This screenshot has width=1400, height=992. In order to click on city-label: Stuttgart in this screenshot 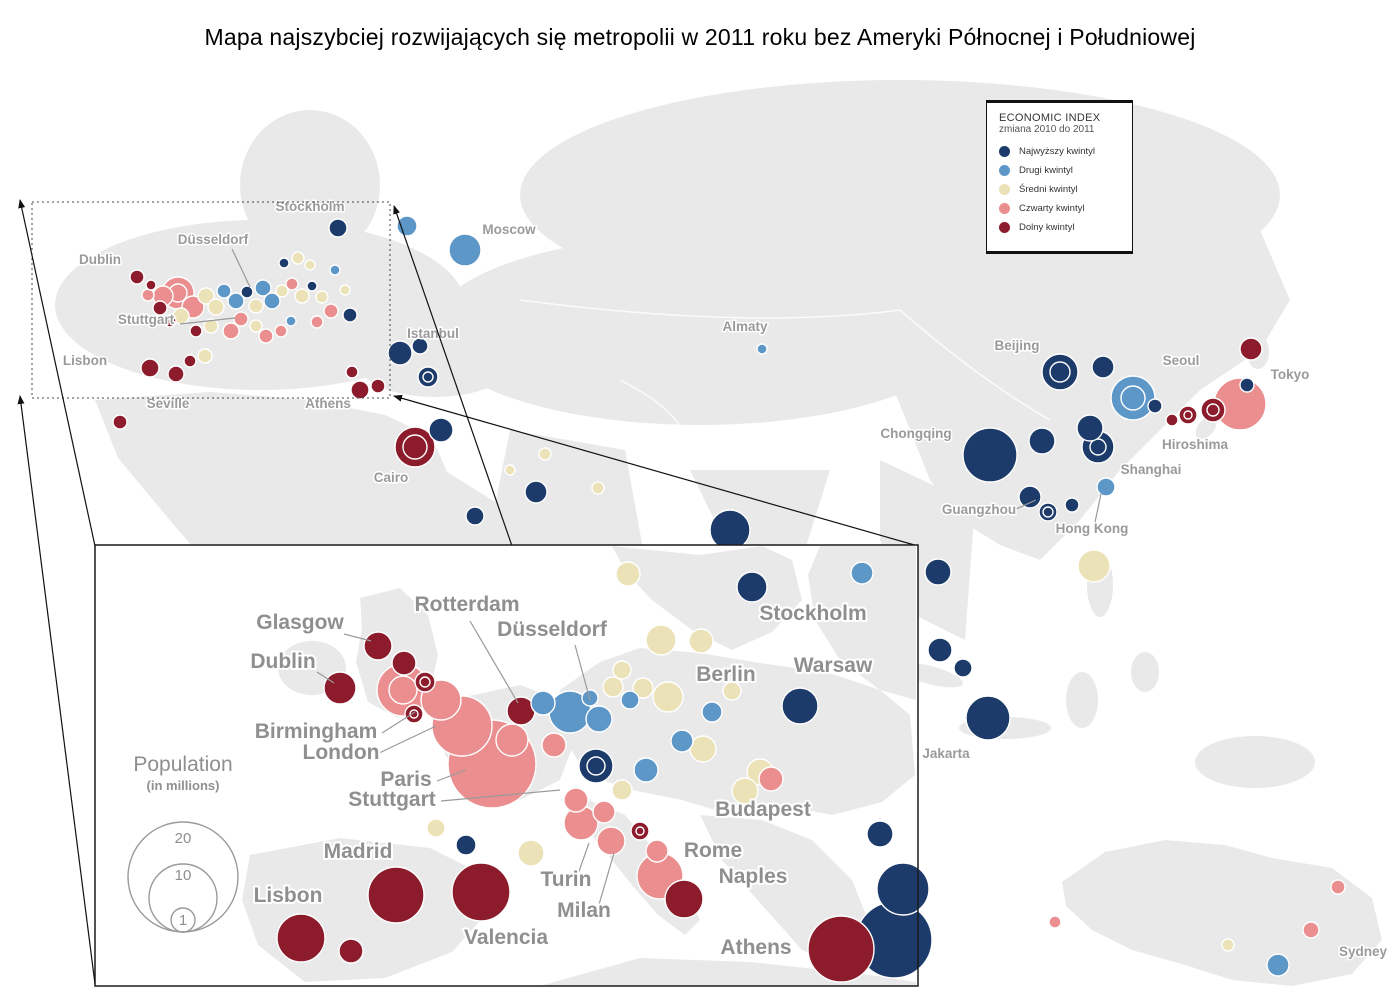, I will do `click(392, 799)`.